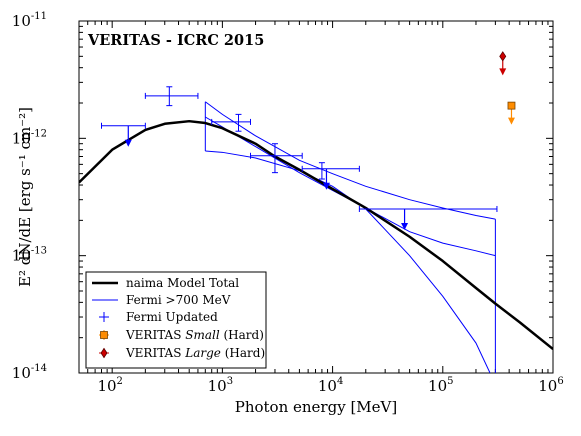 This screenshot has height=436, width=581. What do you see at coordinates (109, 385) in the screenshot?
I see `x-tick-label: 10²` at bounding box center [109, 385].